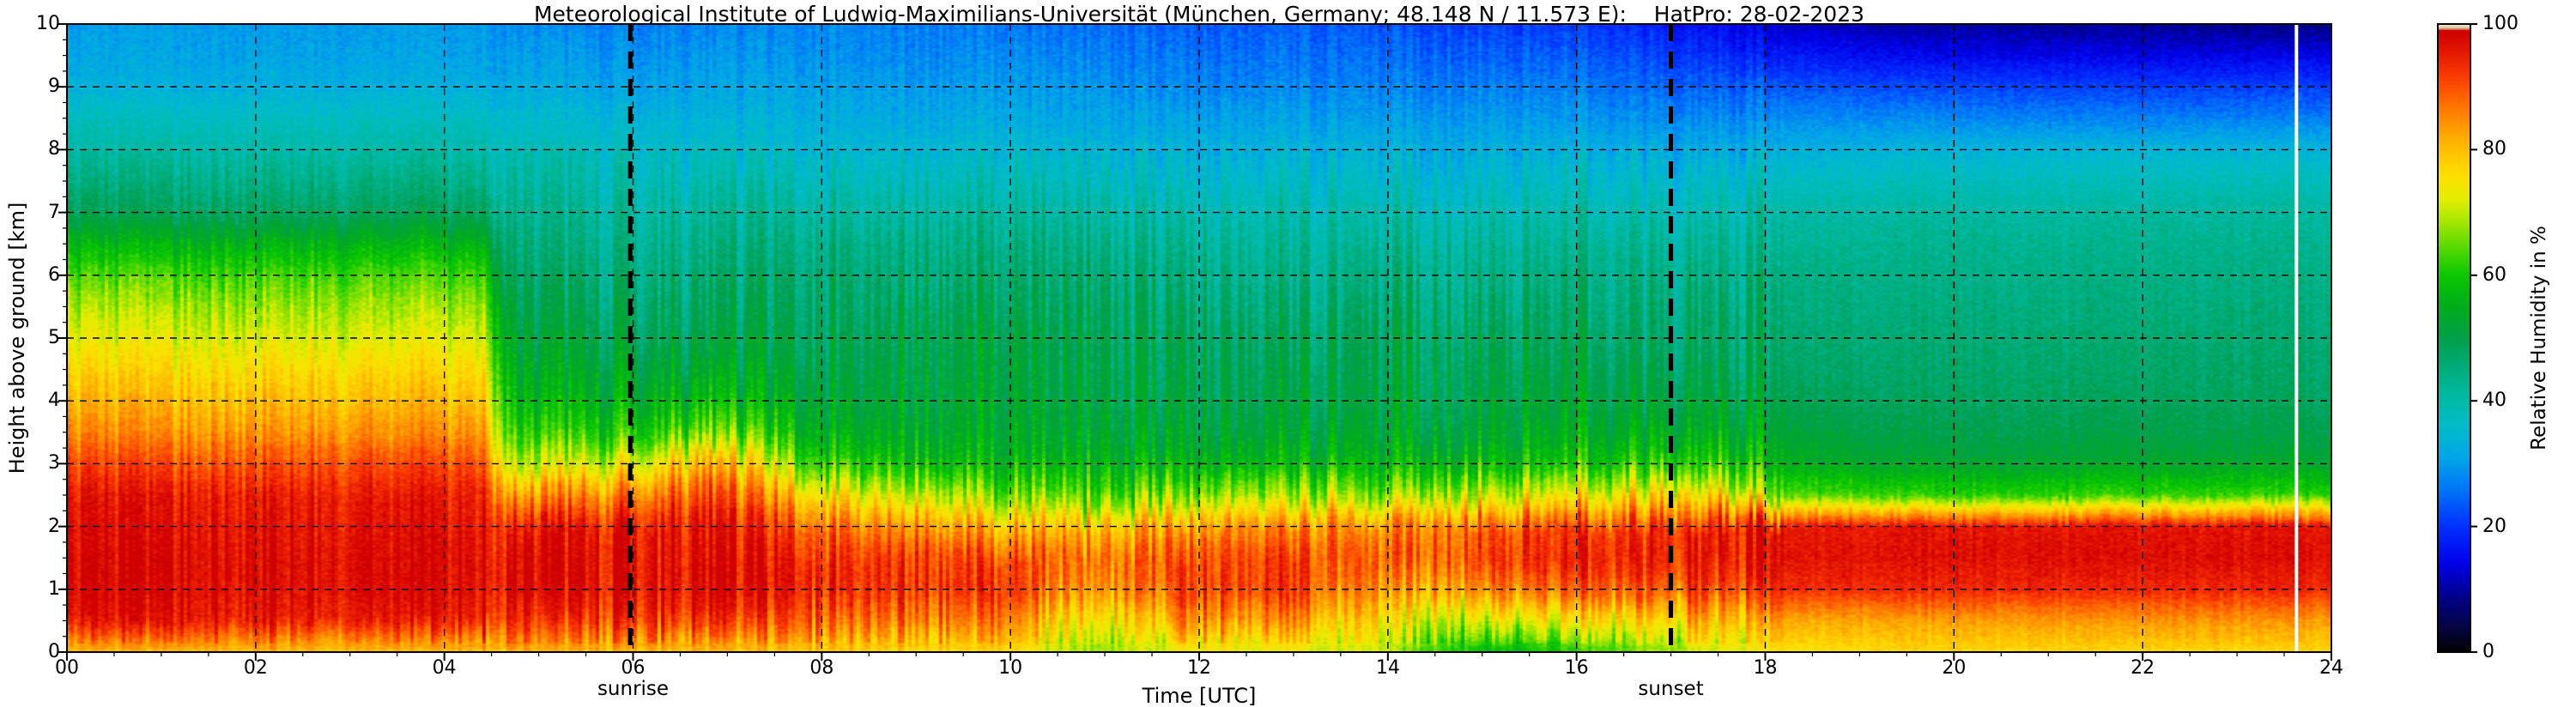 The image size is (2576, 707). What do you see at coordinates (2494, 275) in the screenshot?
I see `colorbar-tick-label: 60` at bounding box center [2494, 275].